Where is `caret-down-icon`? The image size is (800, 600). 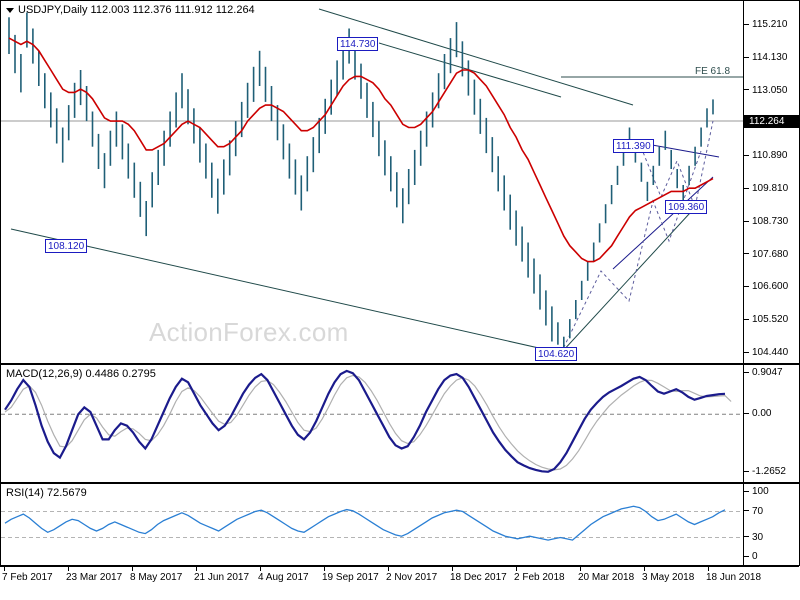 caret-down-icon is located at coordinates (10, 10).